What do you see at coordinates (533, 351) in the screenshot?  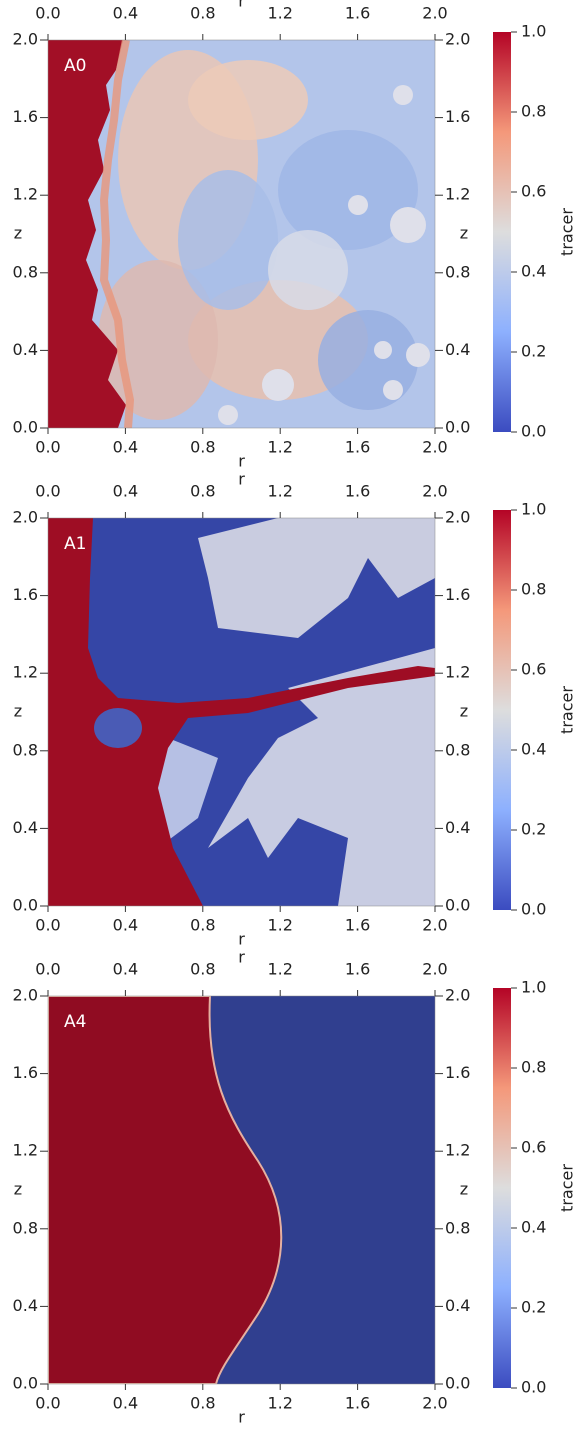 I see `colorbar-tick-label: 0.2` at bounding box center [533, 351].